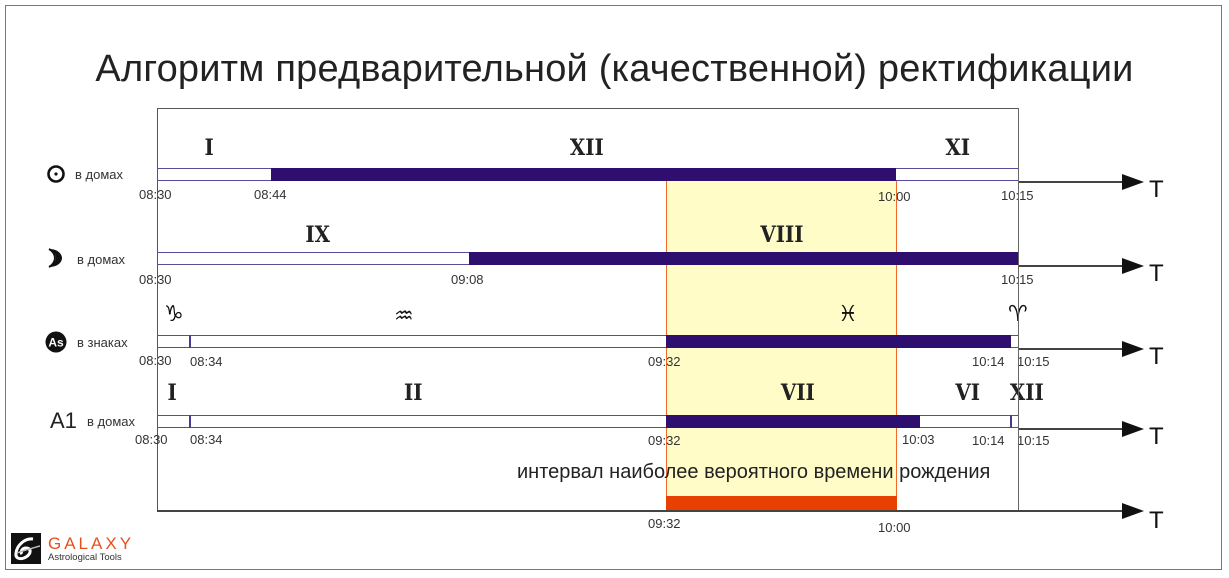  I want to click on a1-symbol: A1, so click(63, 420).